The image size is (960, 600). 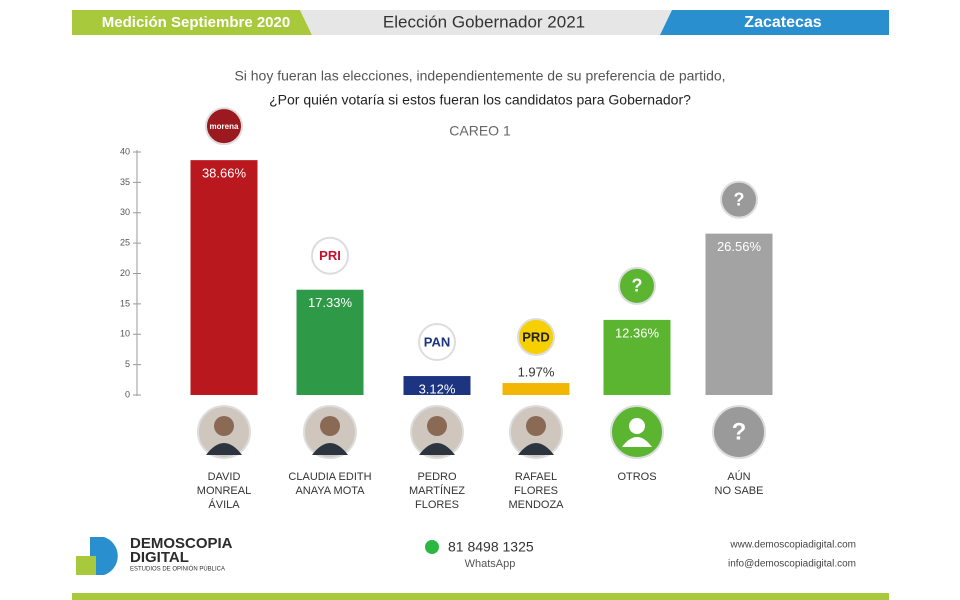 I want to click on value-label: 38.66%, so click(x=224, y=173).